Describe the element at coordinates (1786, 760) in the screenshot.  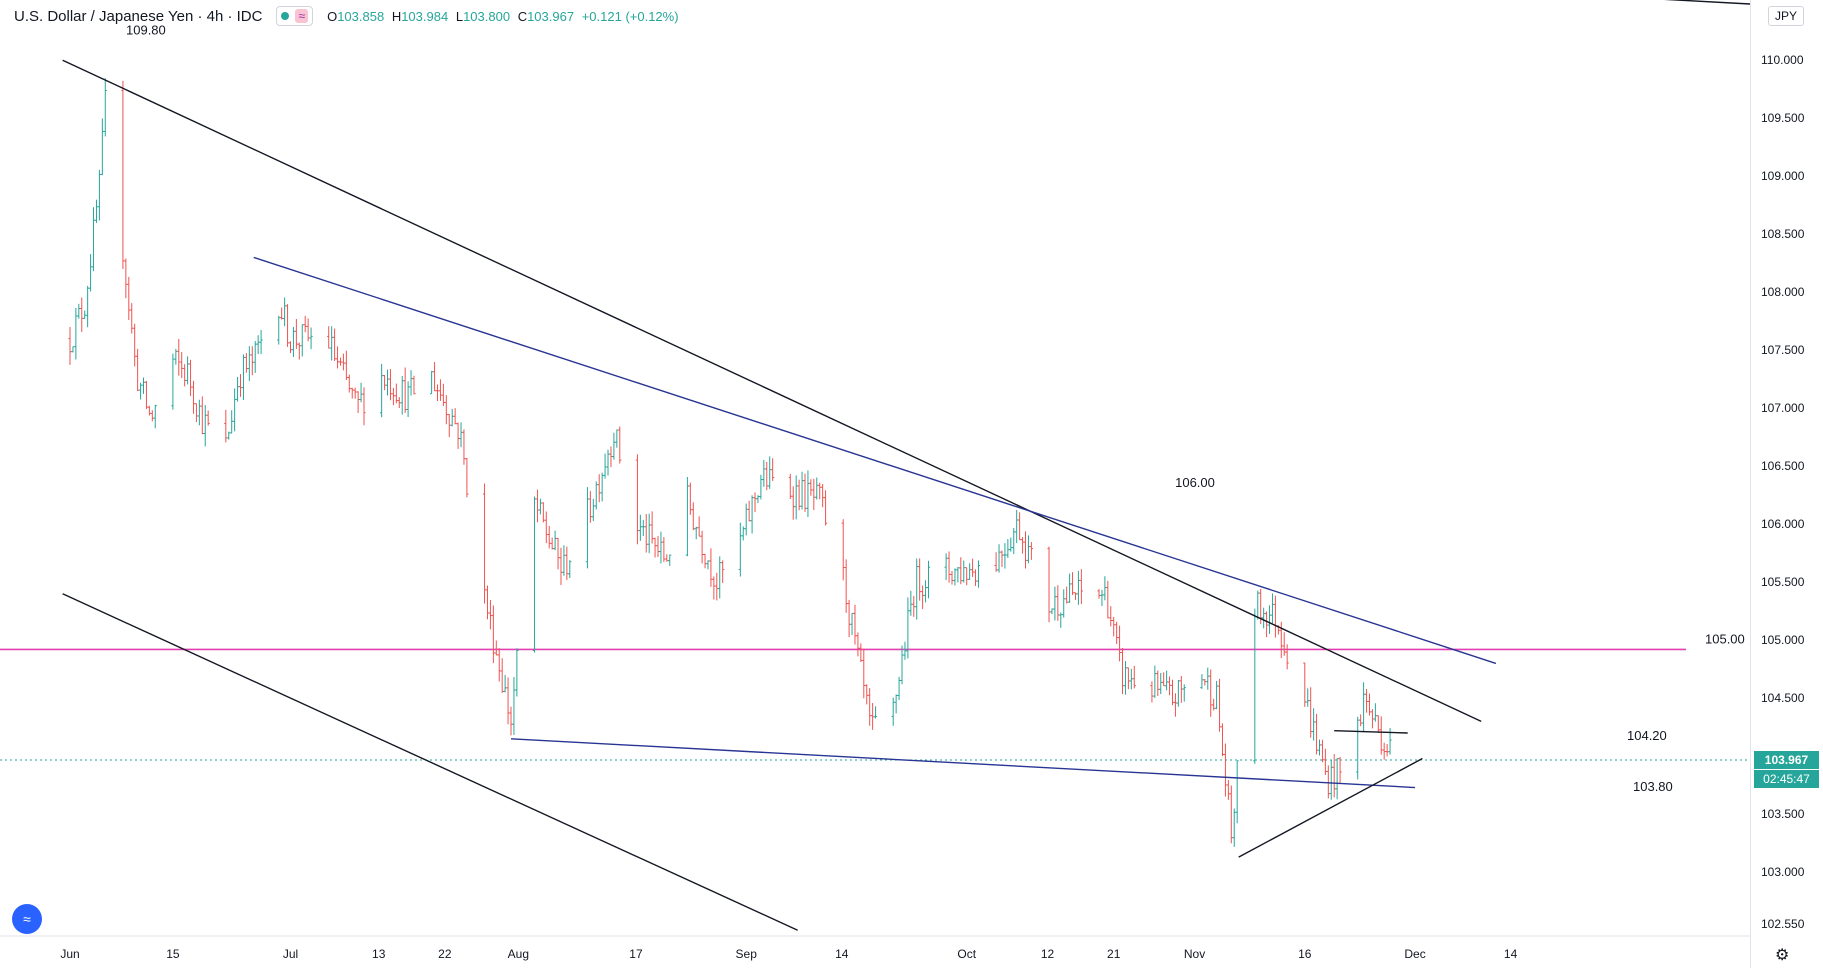
I see `current-price-tag: 103.967` at that location.